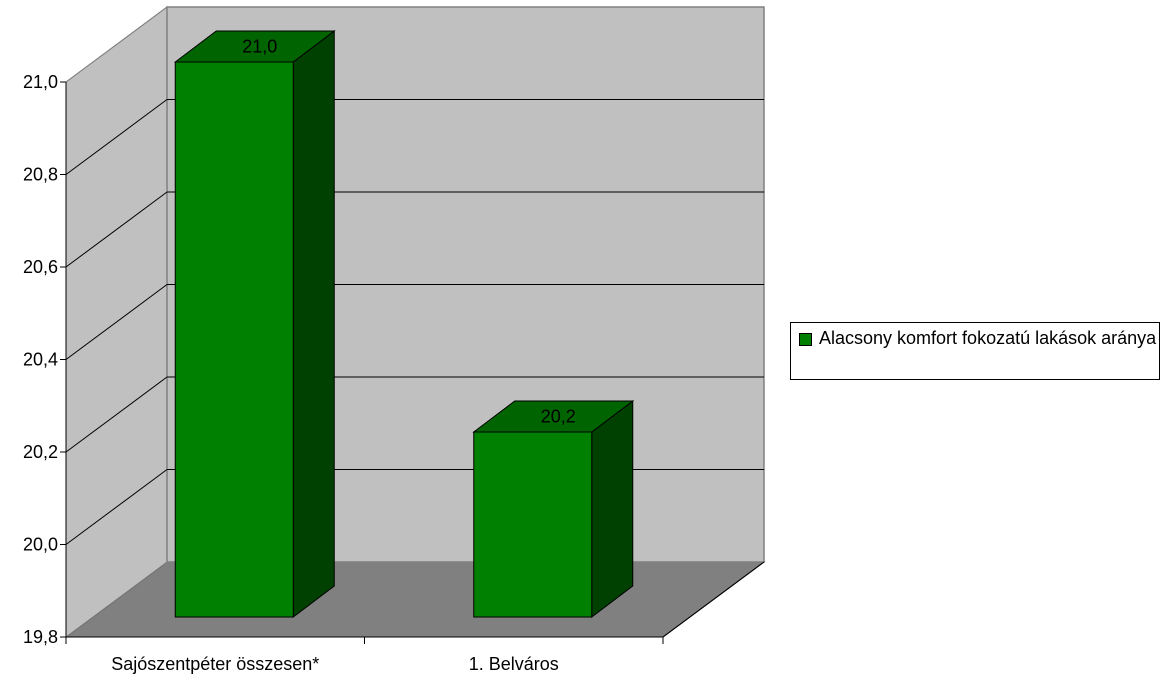 The width and height of the screenshot is (1164, 680). I want to click on category-label: Sajószentpéter összesen*, so click(215, 664).